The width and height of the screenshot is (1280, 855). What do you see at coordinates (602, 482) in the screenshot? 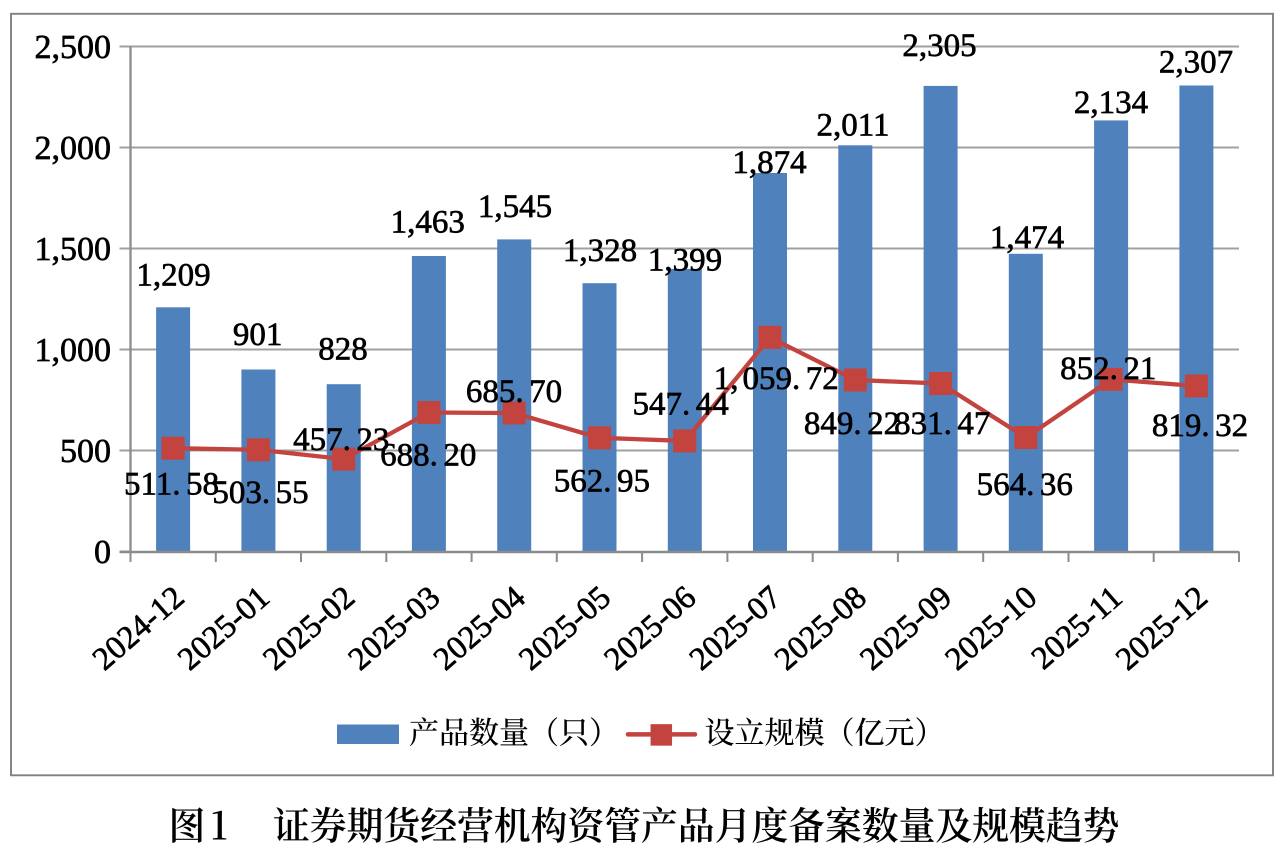
I see `svg-text:562.95: 562. 95` at bounding box center [602, 482].